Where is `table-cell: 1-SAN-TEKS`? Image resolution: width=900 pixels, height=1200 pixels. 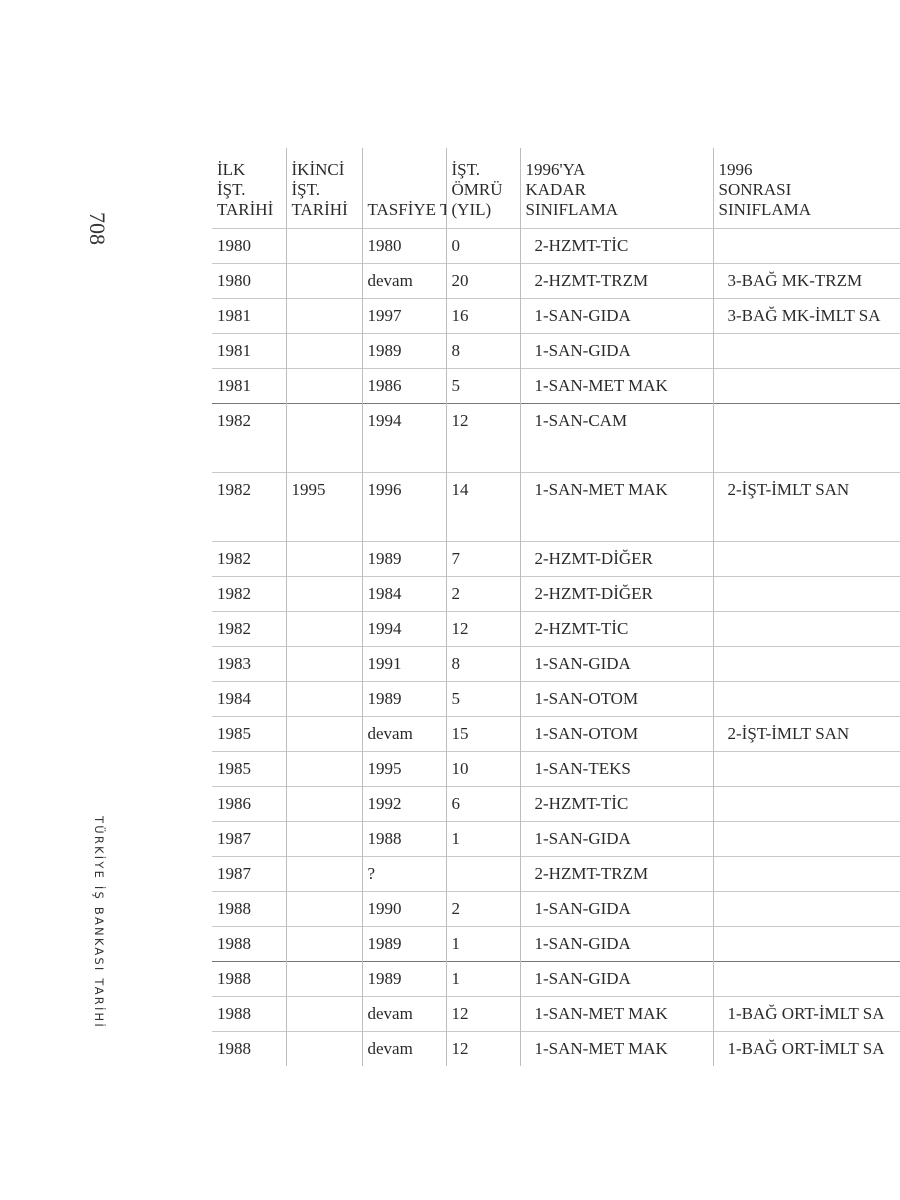
table-cell: 1-SAN-TEKS is located at coordinates (616, 769).